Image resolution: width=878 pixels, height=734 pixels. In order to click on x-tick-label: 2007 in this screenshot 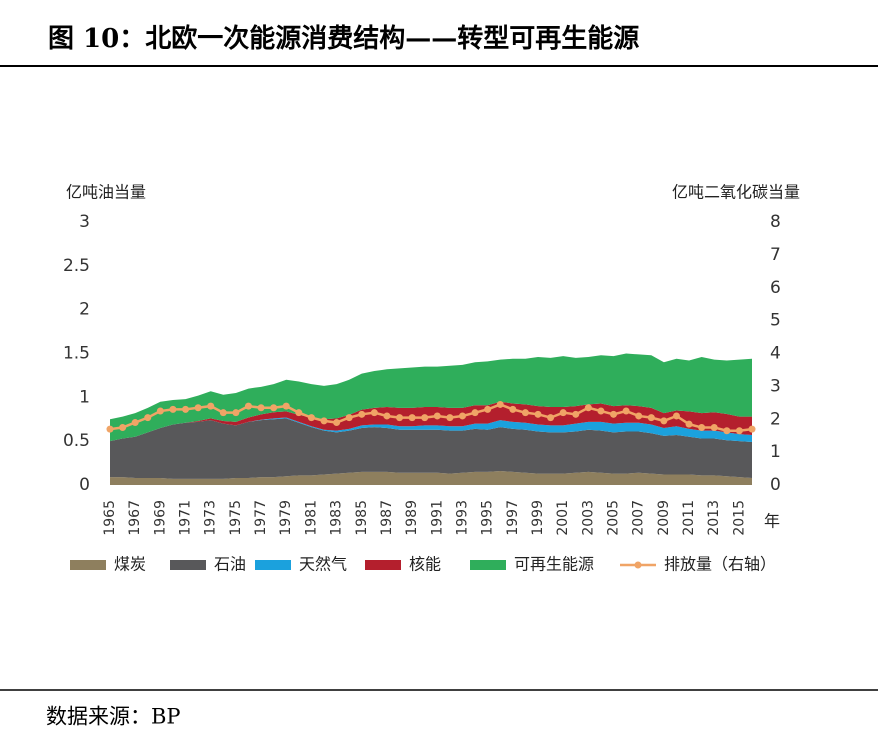, I will do `click(639, 518)`.